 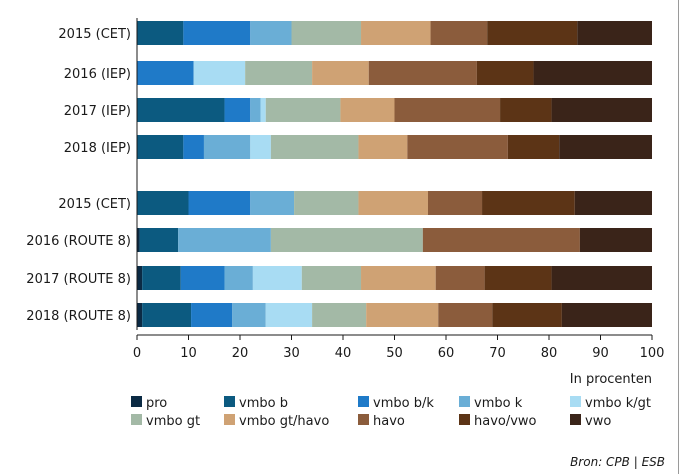 What do you see at coordinates (229, 419) in the screenshot?
I see `legend-swatch-vmbo-gt-havo` at bounding box center [229, 419].